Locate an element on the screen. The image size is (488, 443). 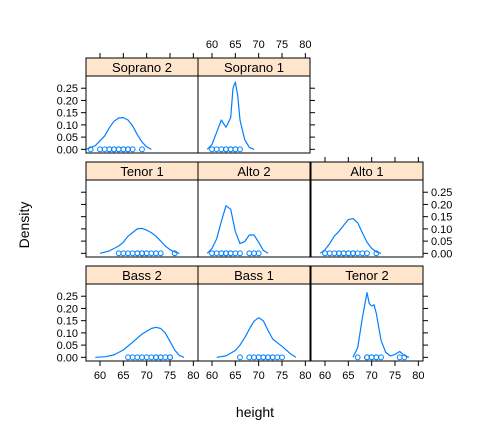
panel-tenor-2: Tenor 2 is located at coordinates (367, 313).